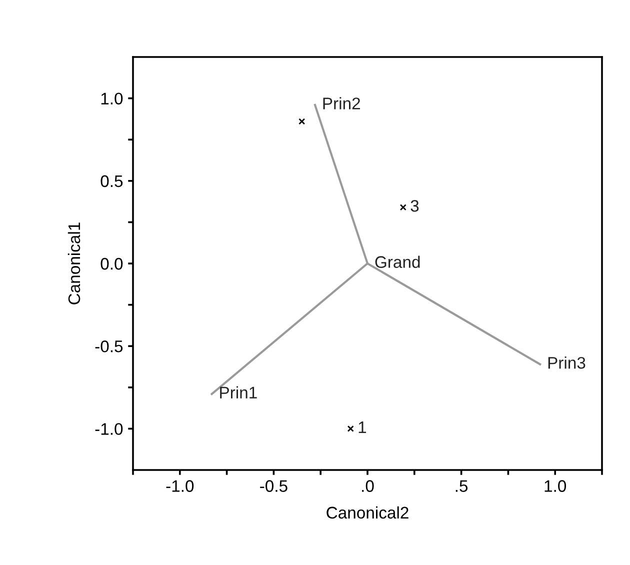 The width and height of the screenshot is (630, 565). I want to click on y-tick-label: 1.0, so click(112, 98).